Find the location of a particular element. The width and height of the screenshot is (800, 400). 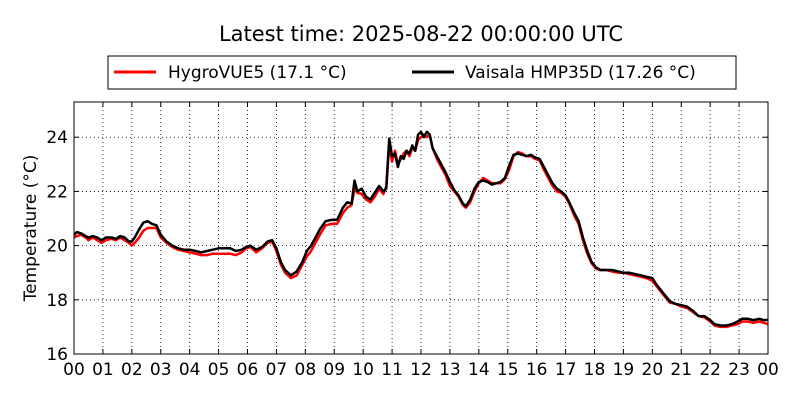

y-tick-label: 16 is located at coordinates (57, 355).